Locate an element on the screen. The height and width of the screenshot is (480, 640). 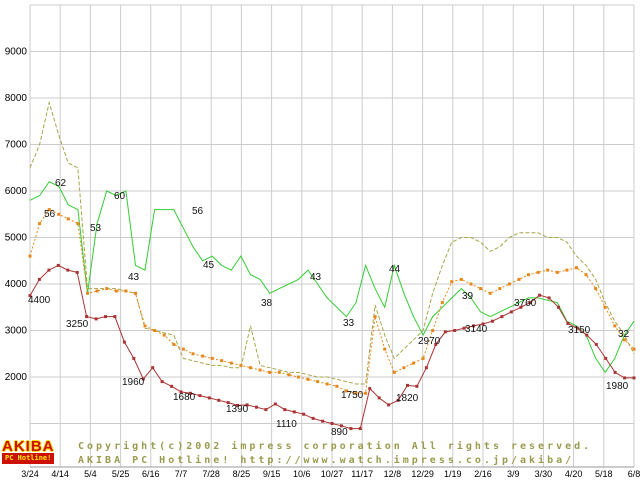
data-label: 1980 is located at coordinates (617, 386).